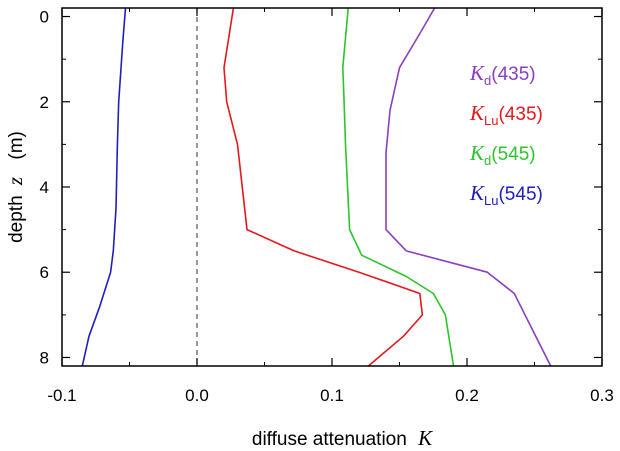 This screenshot has width=620, height=451. Describe the element at coordinates (16, 219) in the screenshot. I see `y-axis-title-text: depth` at that location.